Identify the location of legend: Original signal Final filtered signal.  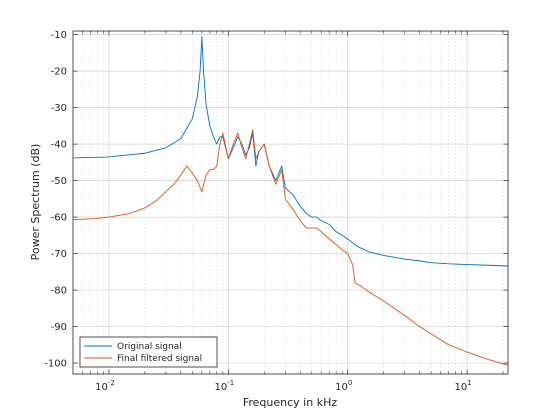
(148, 352).